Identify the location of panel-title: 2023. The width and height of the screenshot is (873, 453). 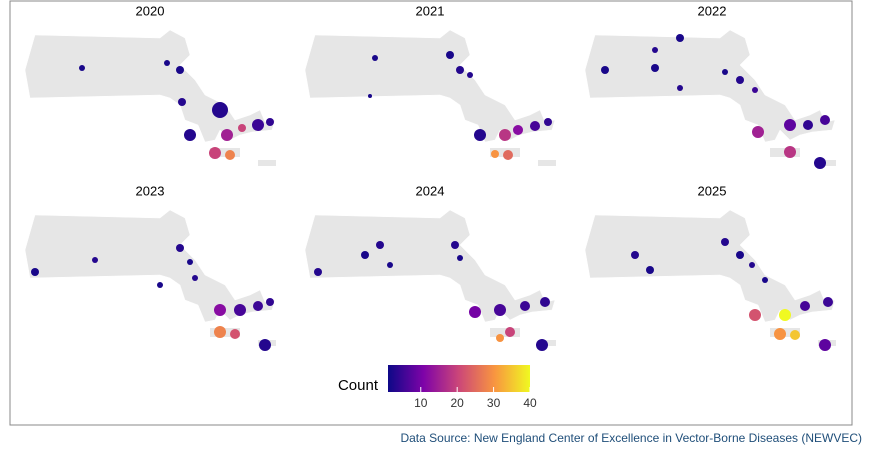
(150, 190).